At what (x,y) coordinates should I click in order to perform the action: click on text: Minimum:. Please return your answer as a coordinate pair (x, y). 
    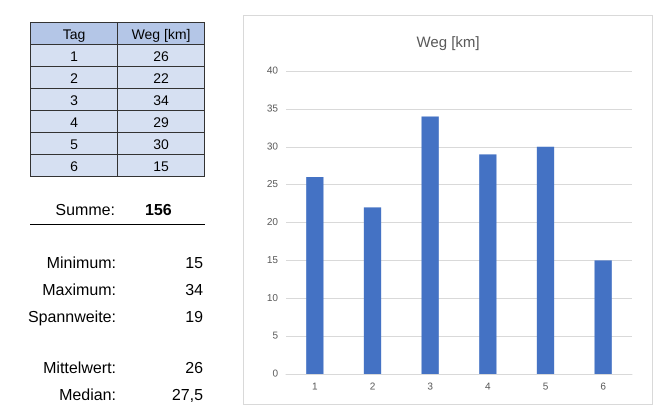
    Looking at the image, I should click on (81, 264).